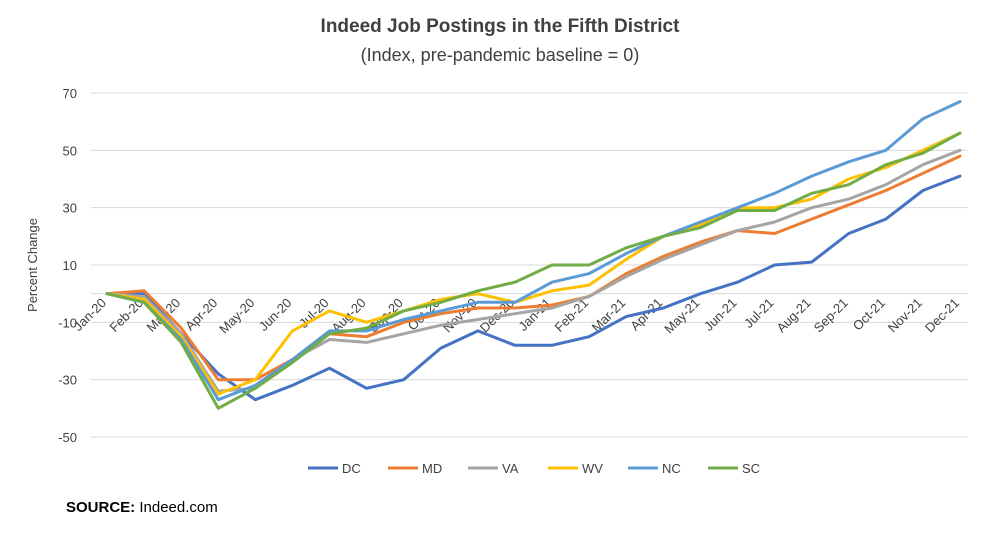 This screenshot has width=1000, height=536. Describe the element at coordinates (178, 507) in the screenshot. I see `source-text: Indeed.com` at that location.